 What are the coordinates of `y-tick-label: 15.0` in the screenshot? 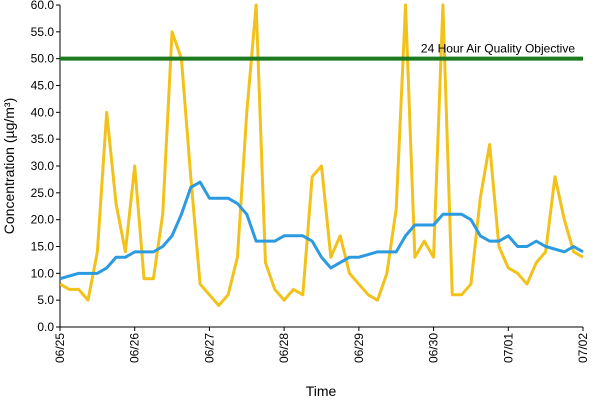 It's located at (43, 247).